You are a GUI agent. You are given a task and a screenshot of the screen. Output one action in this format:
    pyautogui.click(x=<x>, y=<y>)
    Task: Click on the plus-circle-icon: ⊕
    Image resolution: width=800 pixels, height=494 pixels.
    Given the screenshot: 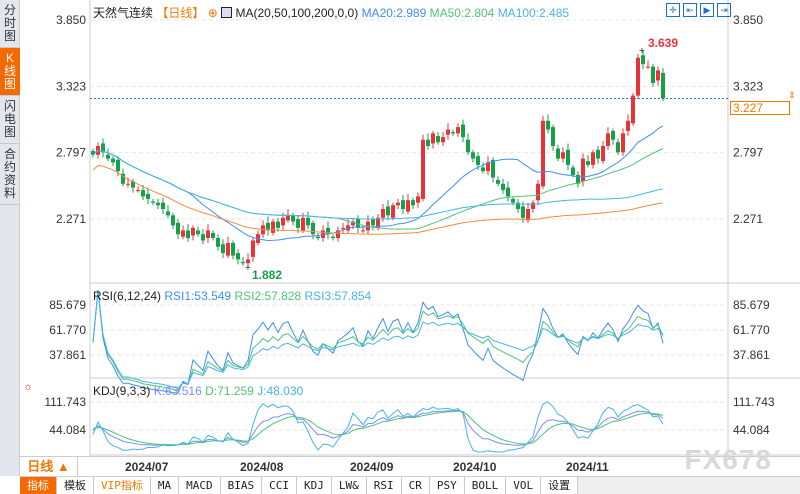 What is the action you would take?
    pyautogui.click(x=212, y=13)
    